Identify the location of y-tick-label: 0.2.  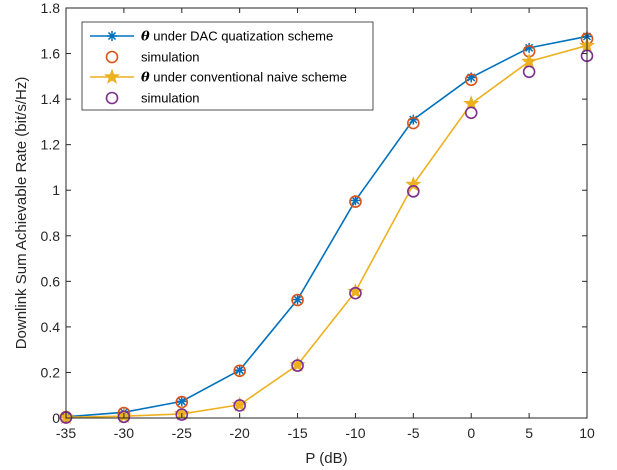
(51, 372).